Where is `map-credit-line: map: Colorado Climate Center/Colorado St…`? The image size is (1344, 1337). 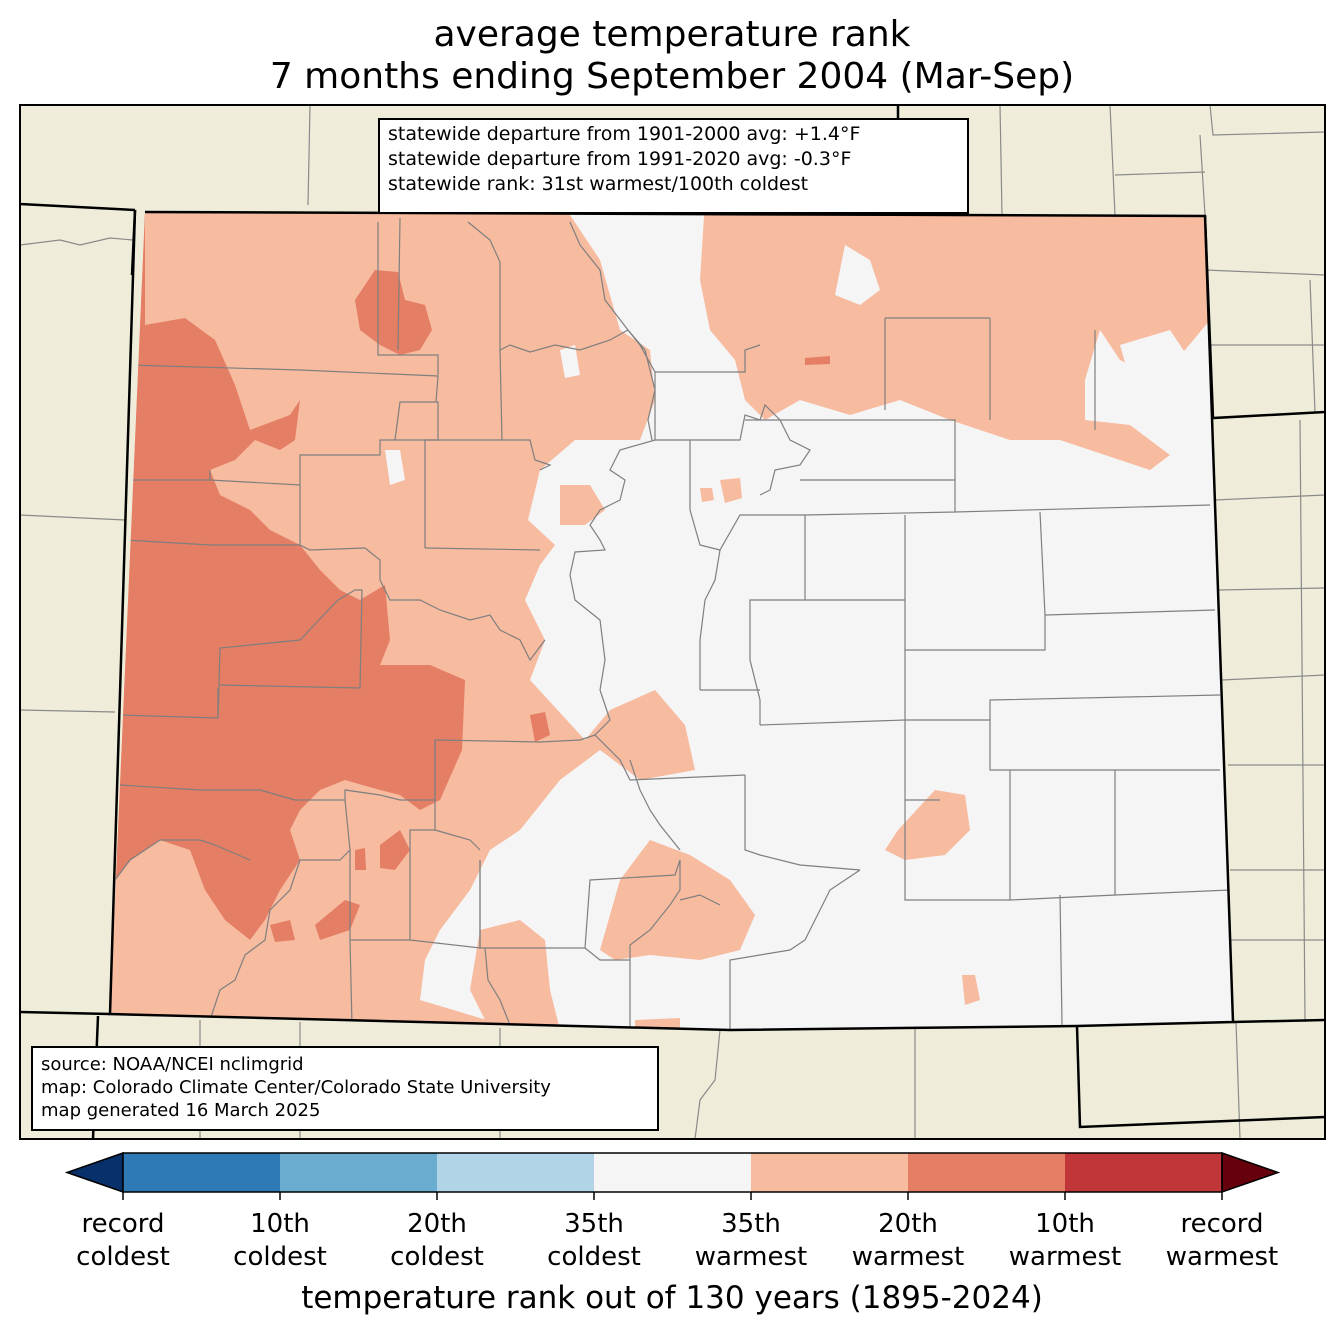
map-credit-line: map: Colorado Climate Center/Colorado St… is located at coordinates (296, 1087).